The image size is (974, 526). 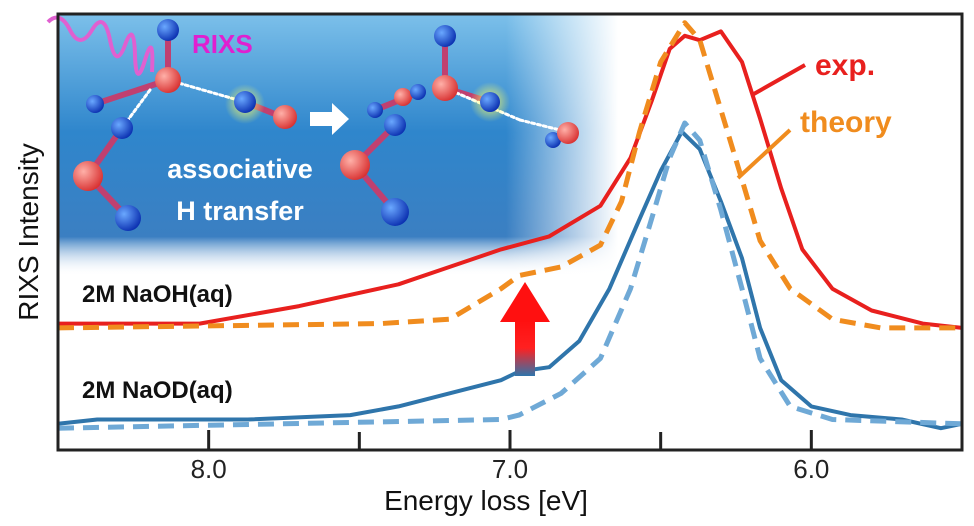 I want to click on inset-caption-line2: H transfer, so click(x=240, y=211).